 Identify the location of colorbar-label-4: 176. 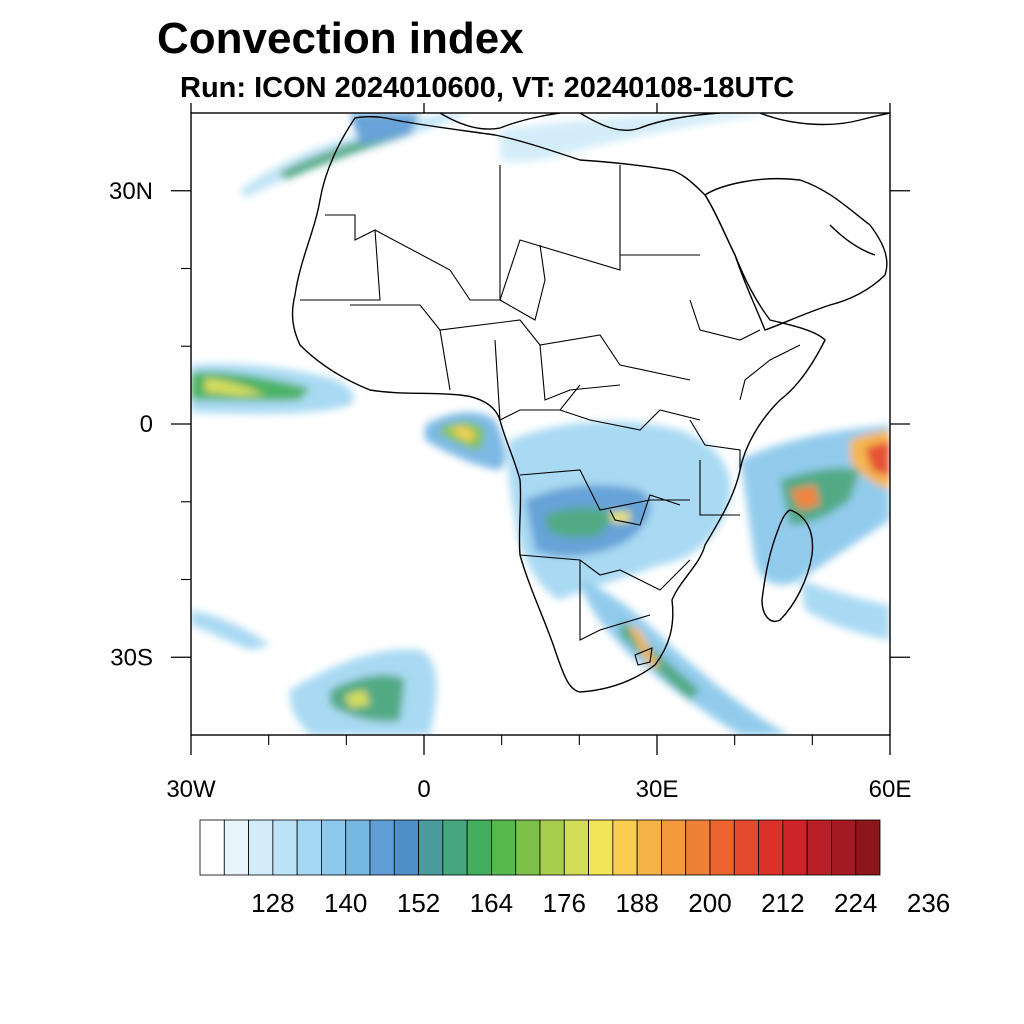
(564, 903).